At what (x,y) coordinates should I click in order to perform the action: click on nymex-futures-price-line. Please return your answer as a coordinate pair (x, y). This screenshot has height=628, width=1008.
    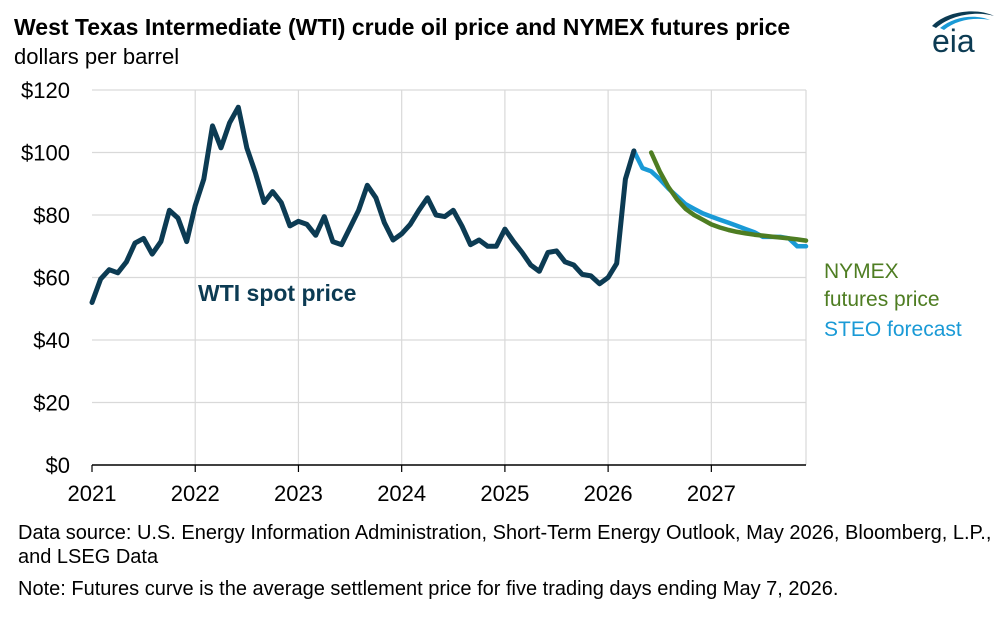
    Looking at the image, I should click on (728, 196).